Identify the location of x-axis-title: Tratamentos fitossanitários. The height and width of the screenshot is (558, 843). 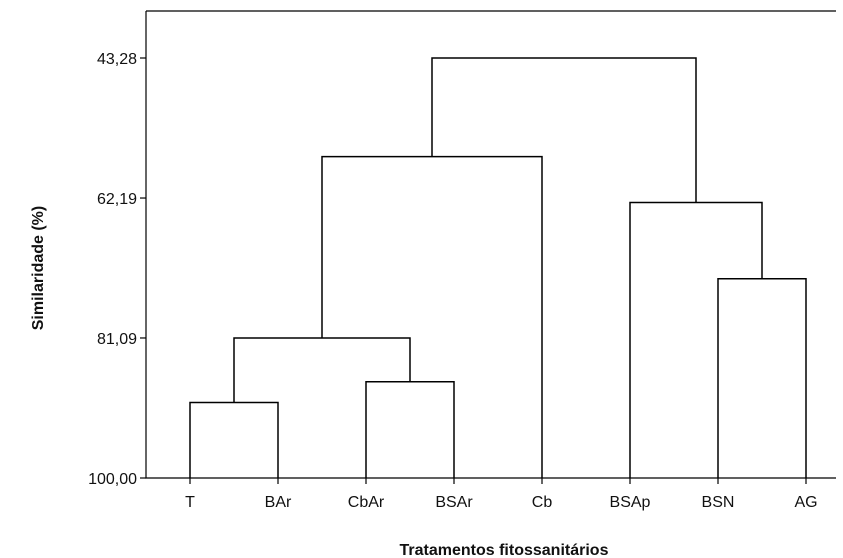
(504, 550).